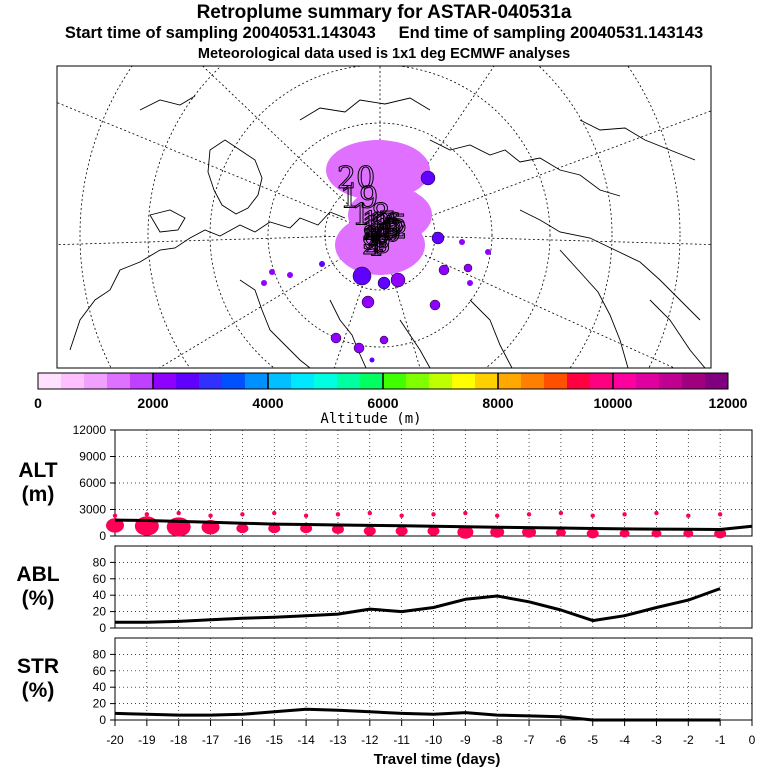 This screenshot has width=768, height=768. I want to click on cluster-label-18: 18, so click(371, 215).